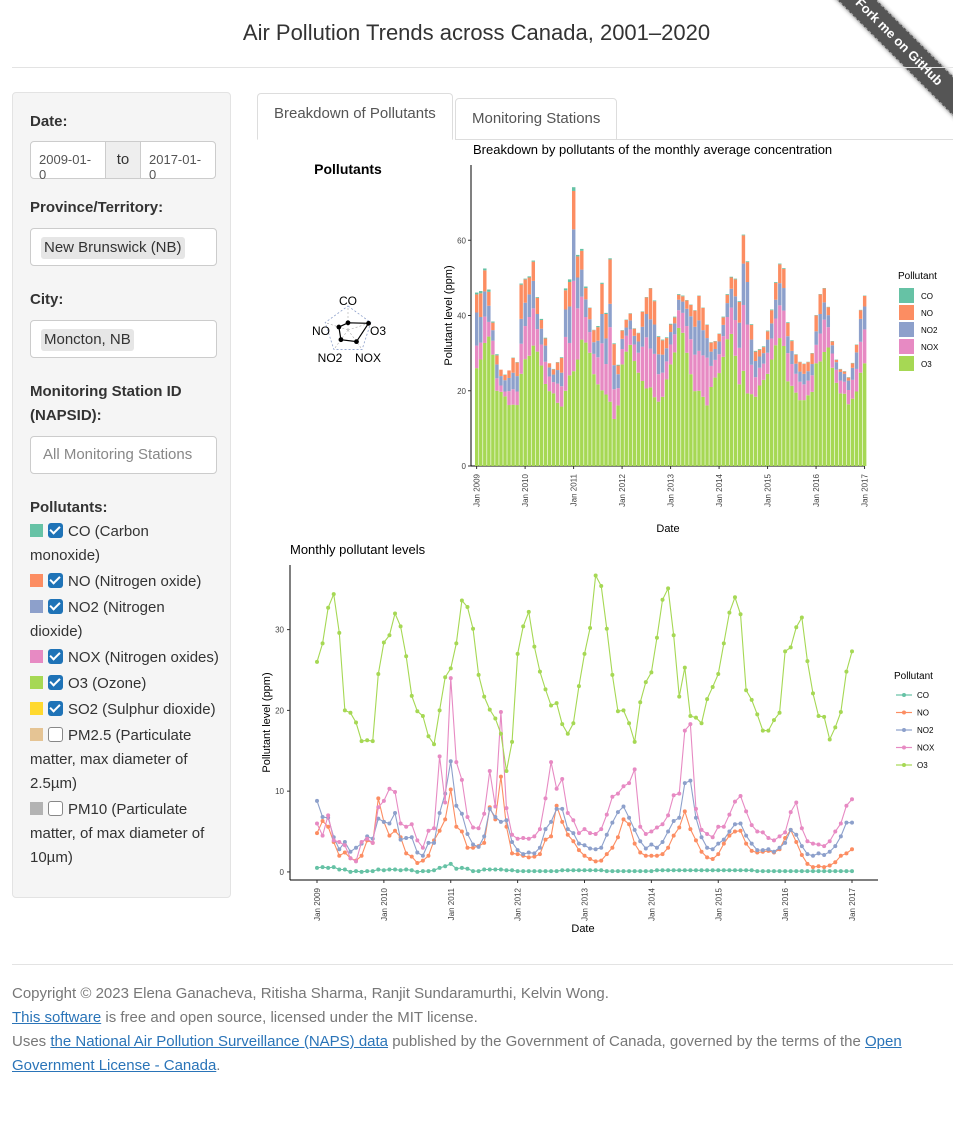 The height and width of the screenshot is (1125, 953). I want to click on footer-uses: Uses, so click(31, 1041).